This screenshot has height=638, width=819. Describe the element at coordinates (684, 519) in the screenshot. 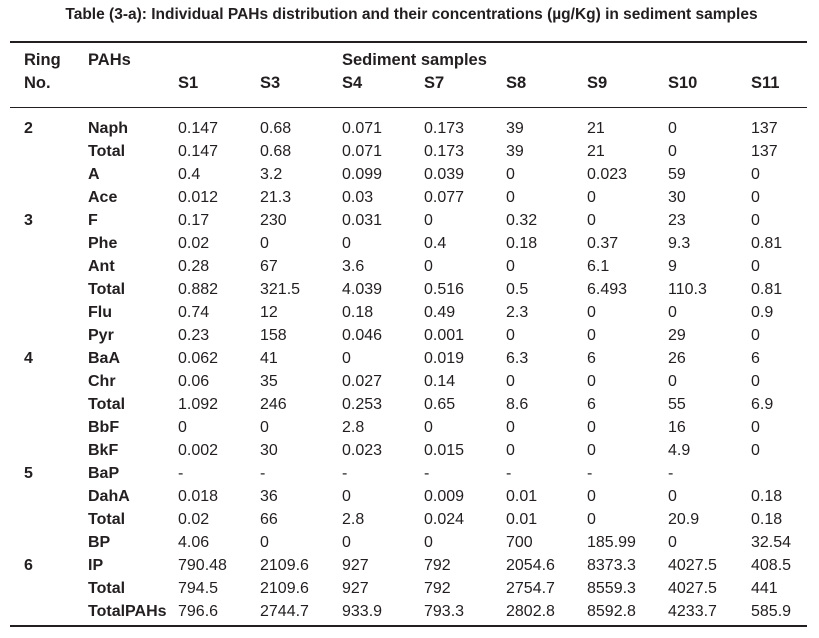

I see `concentration-value: 20.9` at that location.